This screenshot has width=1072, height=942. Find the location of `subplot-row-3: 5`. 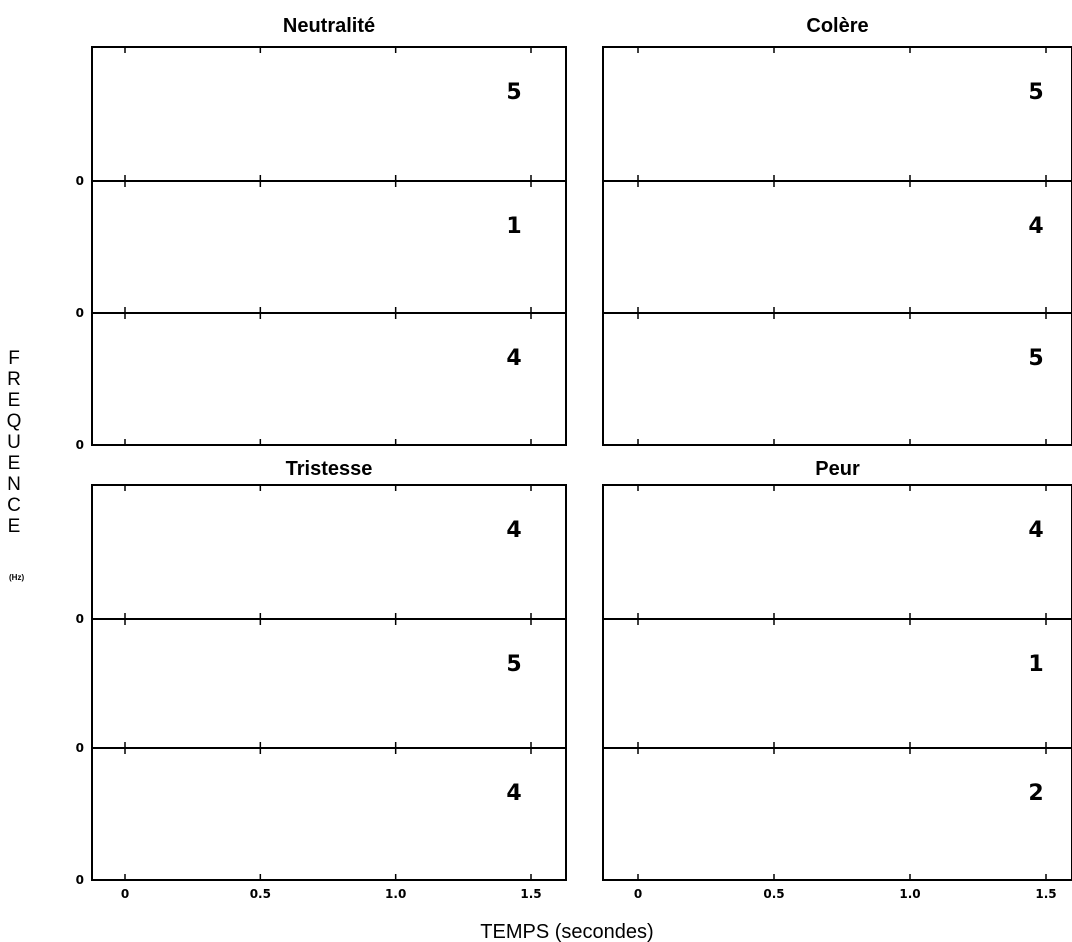

subplot-row-3: 5 is located at coordinates (837, 379).